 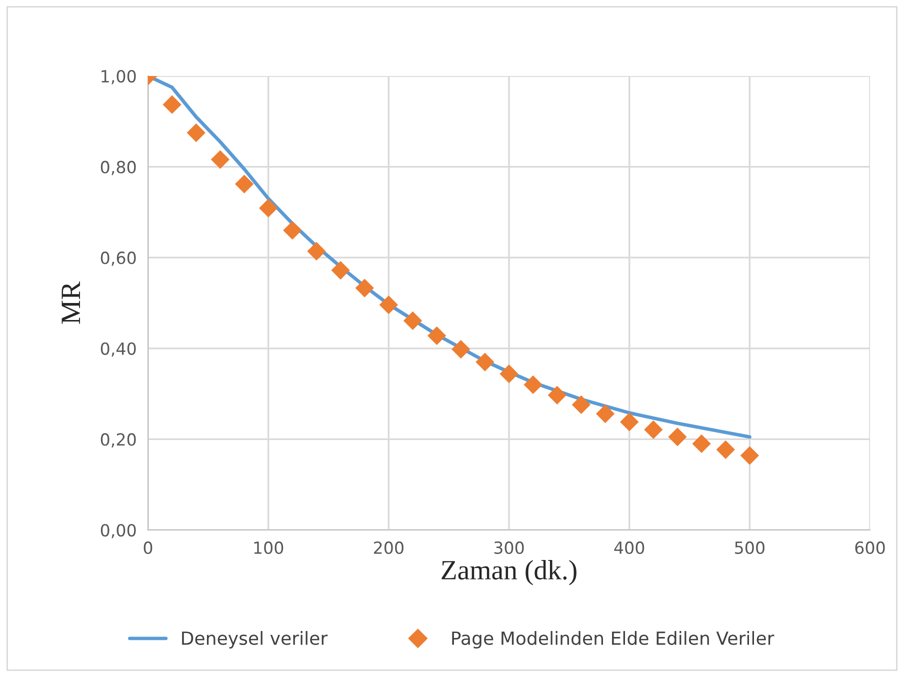 I want to click on x-tick-label: 100, so click(x=269, y=547).